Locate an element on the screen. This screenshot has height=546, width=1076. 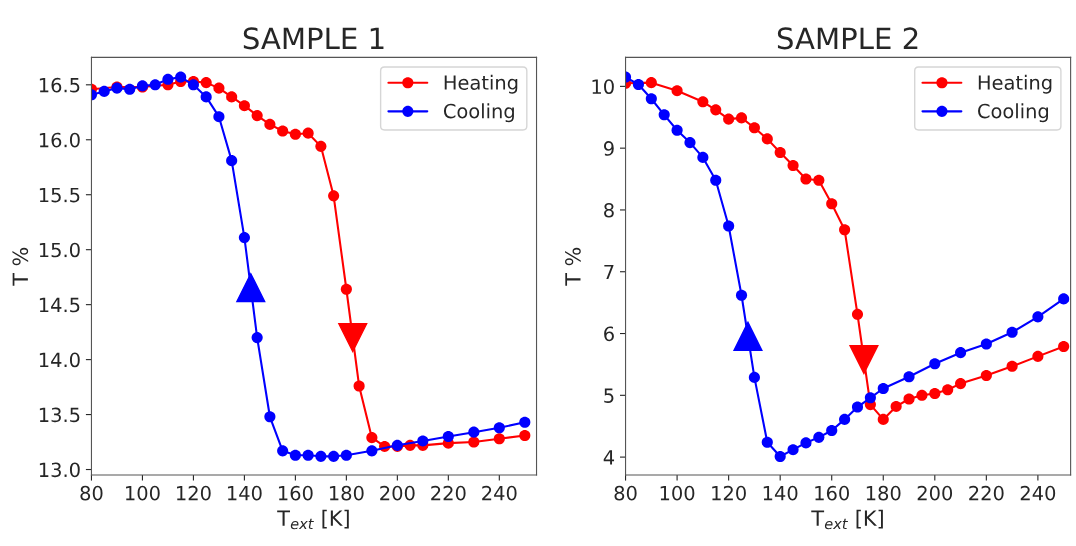
y-tick-label: 14.5 is located at coordinates (59, 305).